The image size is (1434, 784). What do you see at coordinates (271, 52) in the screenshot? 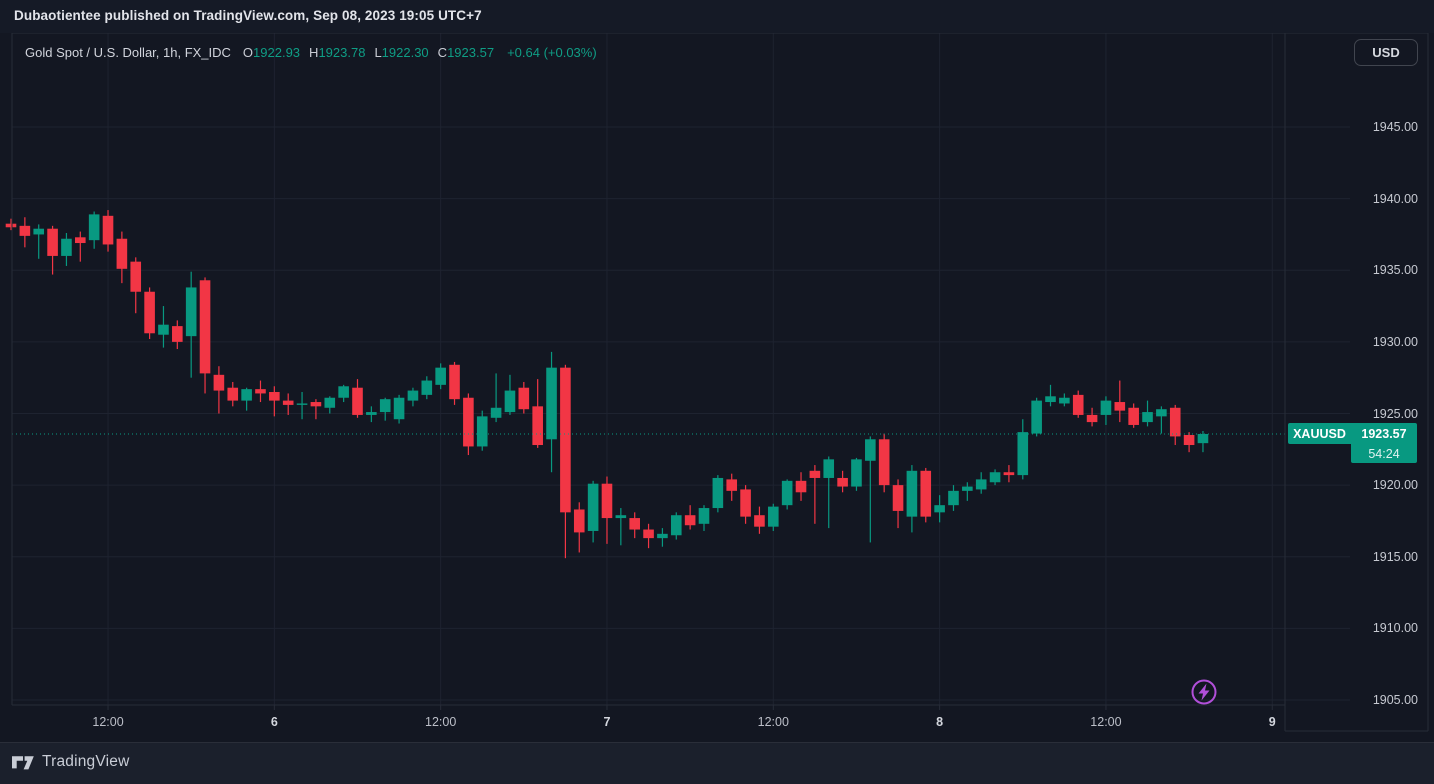
I see `ohlc-open: O1922.93` at bounding box center [271, 52].